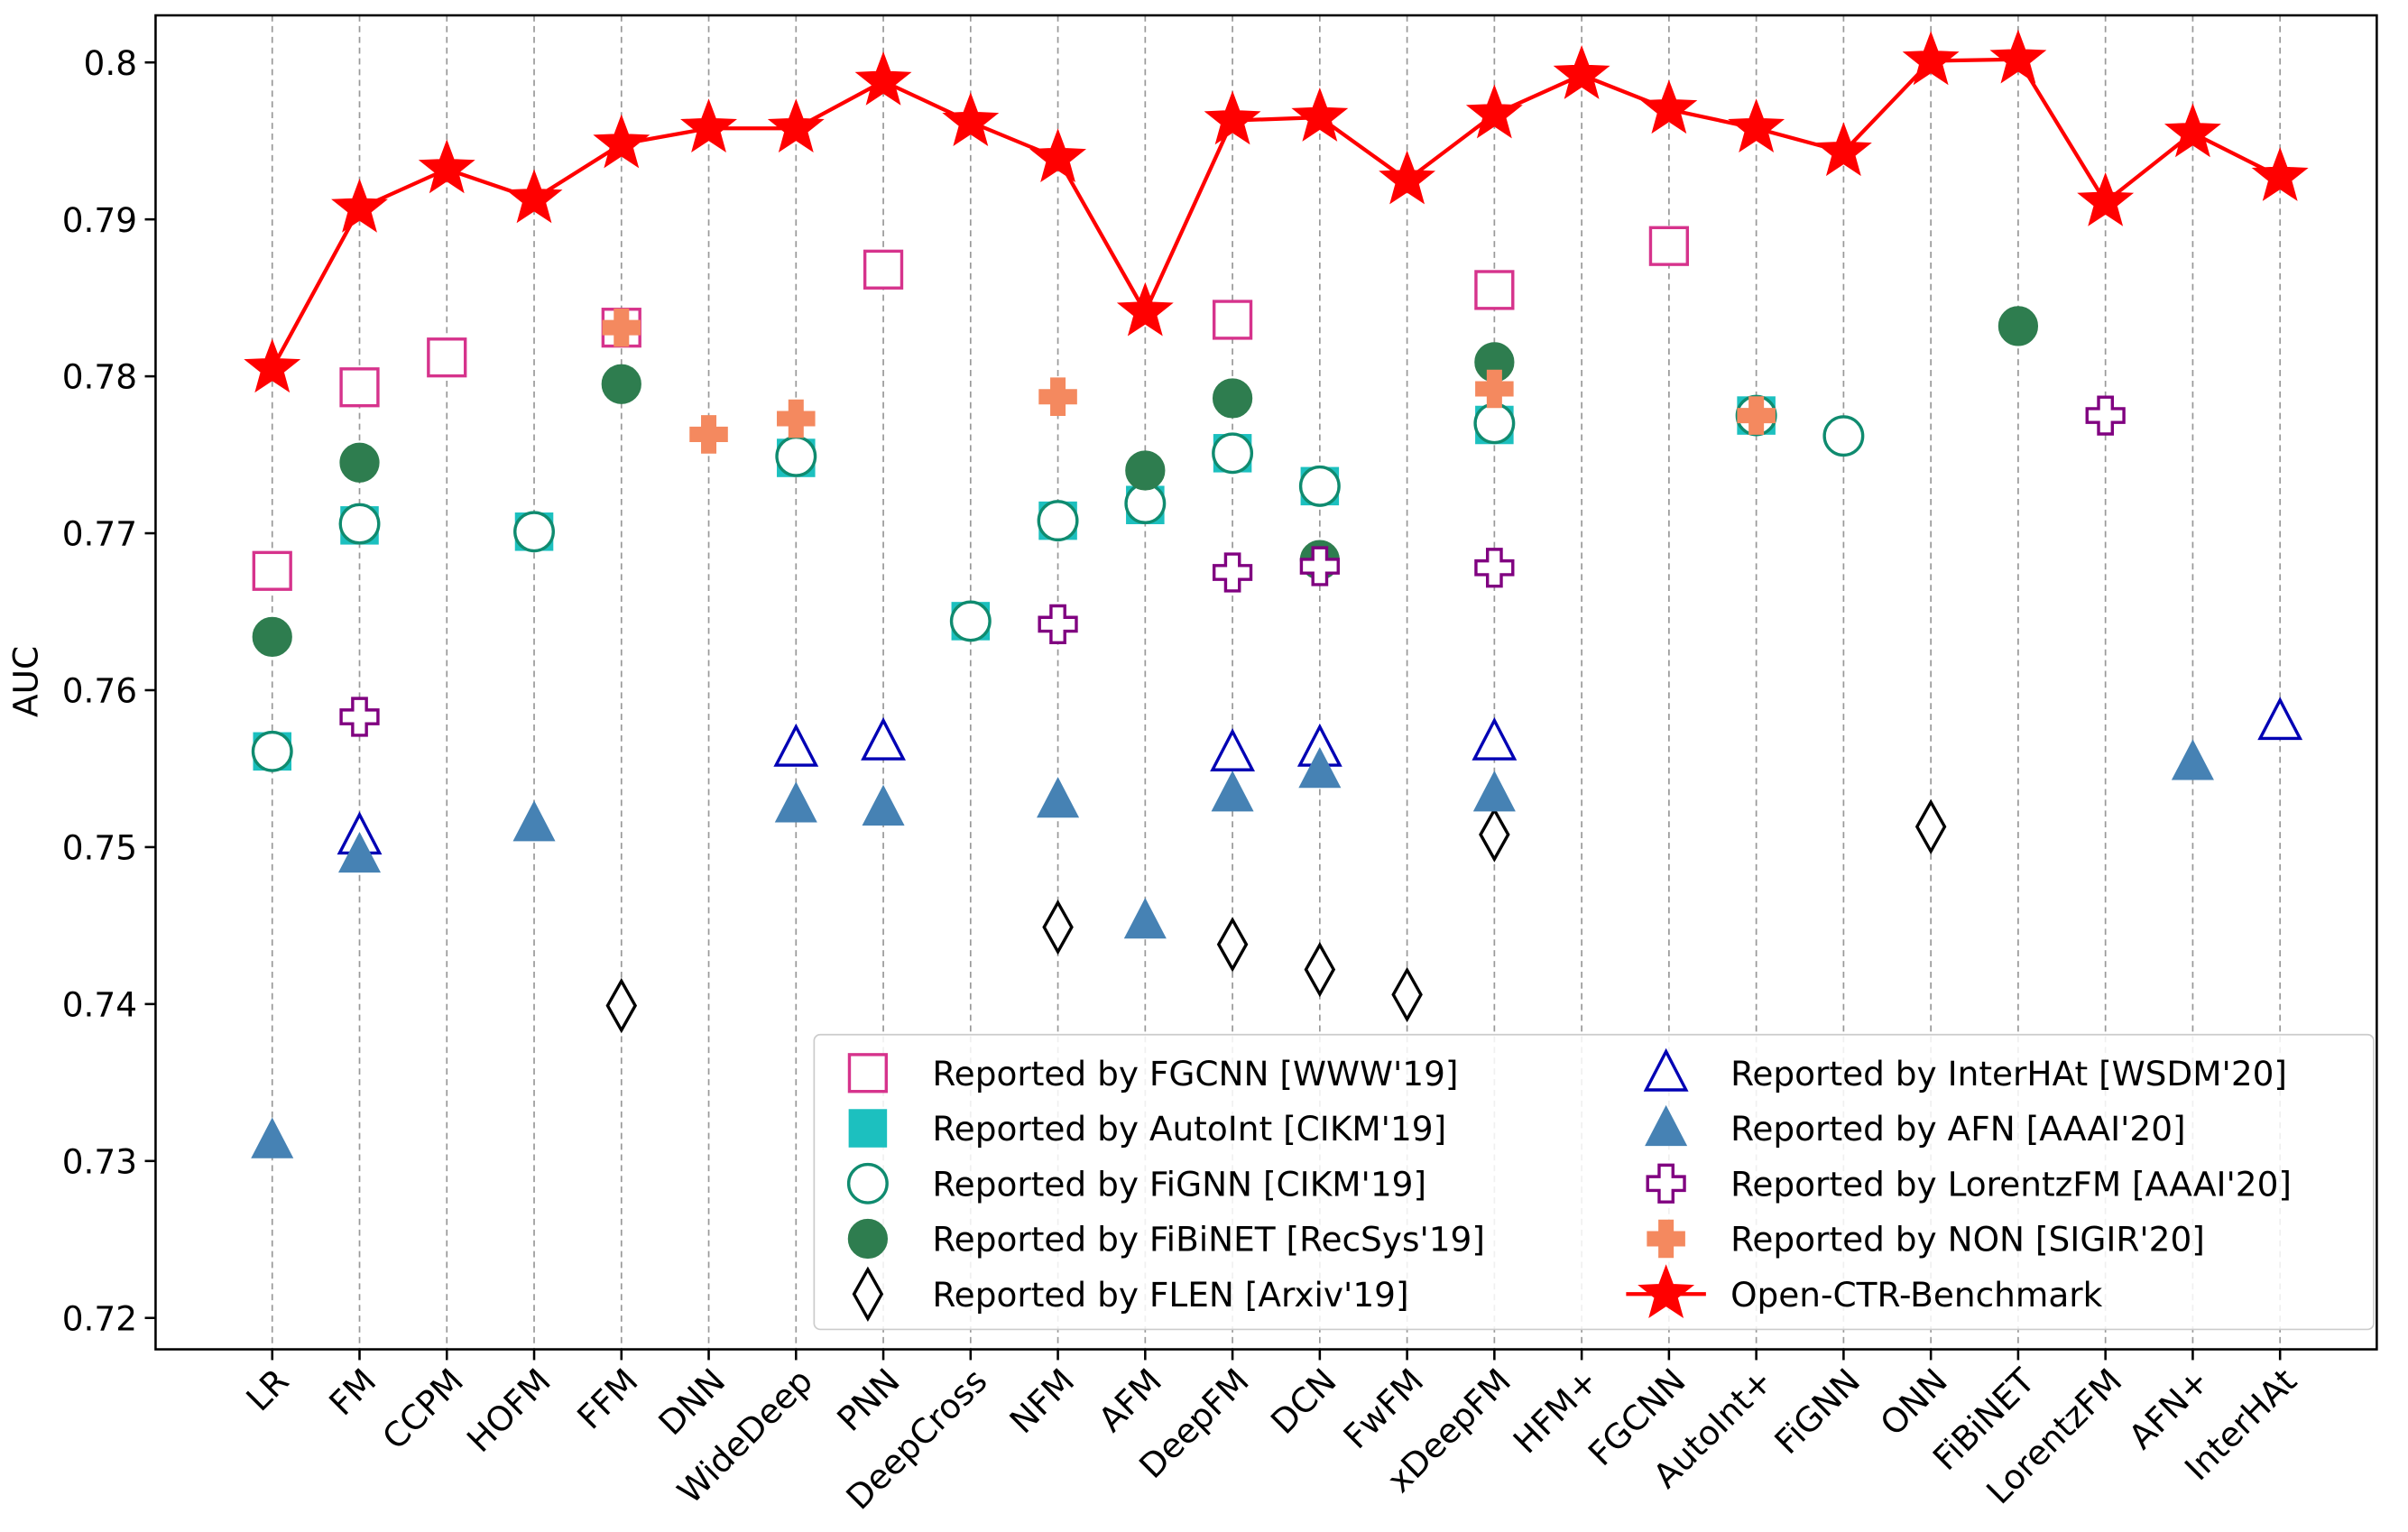 This screenshot has width=2408, height=1532. What do you see at coordinates (1916, 1295) in the screenshot?
I see `legend-label: Open-CTR-Benchmark` at bounding box center [1916, 1295].